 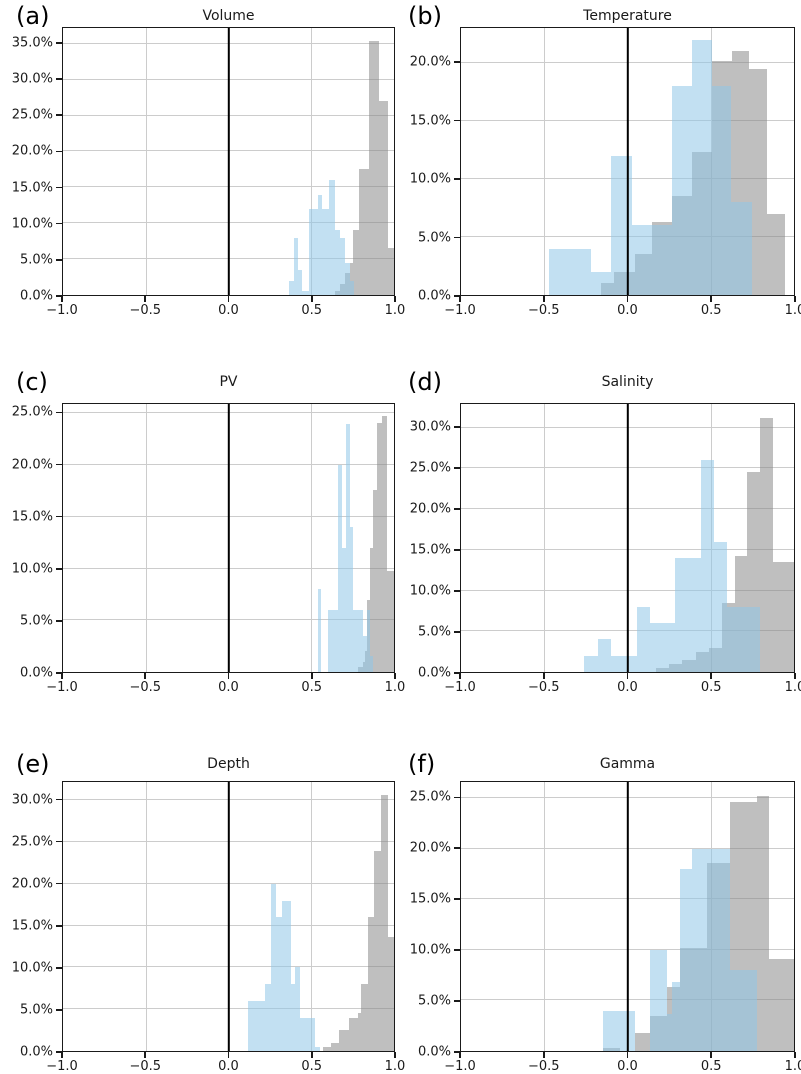 What do you see at coordinates (627, 764) in the screenshot?
I see `panel-title: Gamma` at bounding box center [627, 764].